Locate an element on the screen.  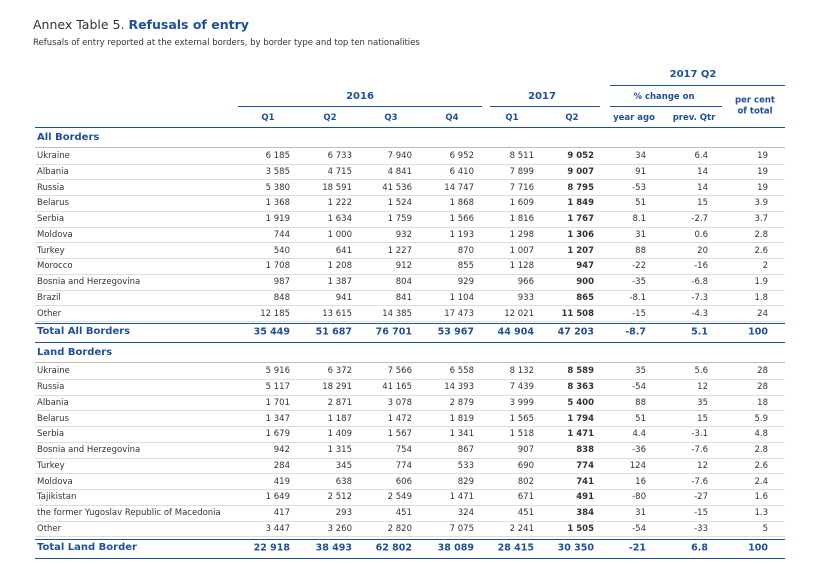
row-label: Serbia is located at coordinates (51, 434).